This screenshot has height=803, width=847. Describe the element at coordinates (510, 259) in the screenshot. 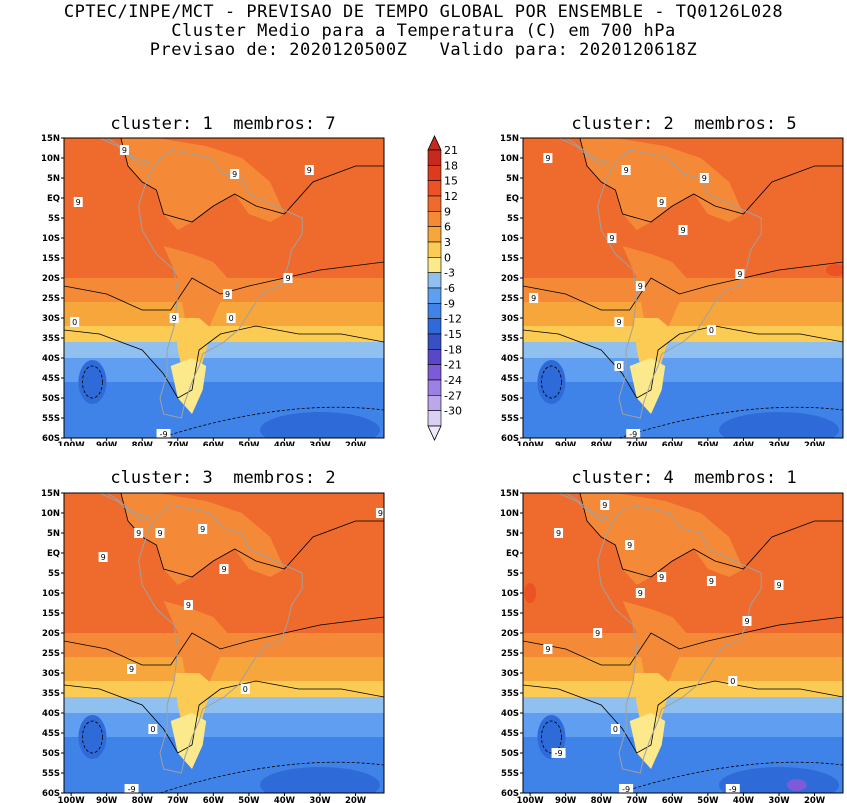

I see `lat-tick-label: 15S` at that location.